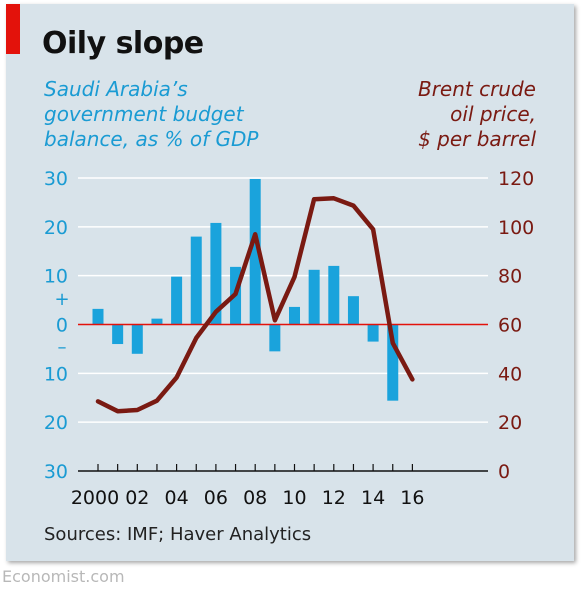  What do you see at coordinates (123, 43) in the screenshot?
I see `chart-title: Oily slope` at bounding box center [123, 43].